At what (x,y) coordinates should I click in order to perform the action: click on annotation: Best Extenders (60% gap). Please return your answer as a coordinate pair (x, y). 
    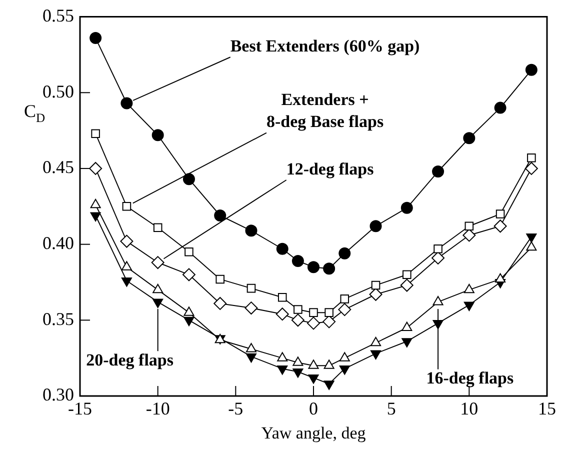
    Looking at the image, I should click on (325, 46).